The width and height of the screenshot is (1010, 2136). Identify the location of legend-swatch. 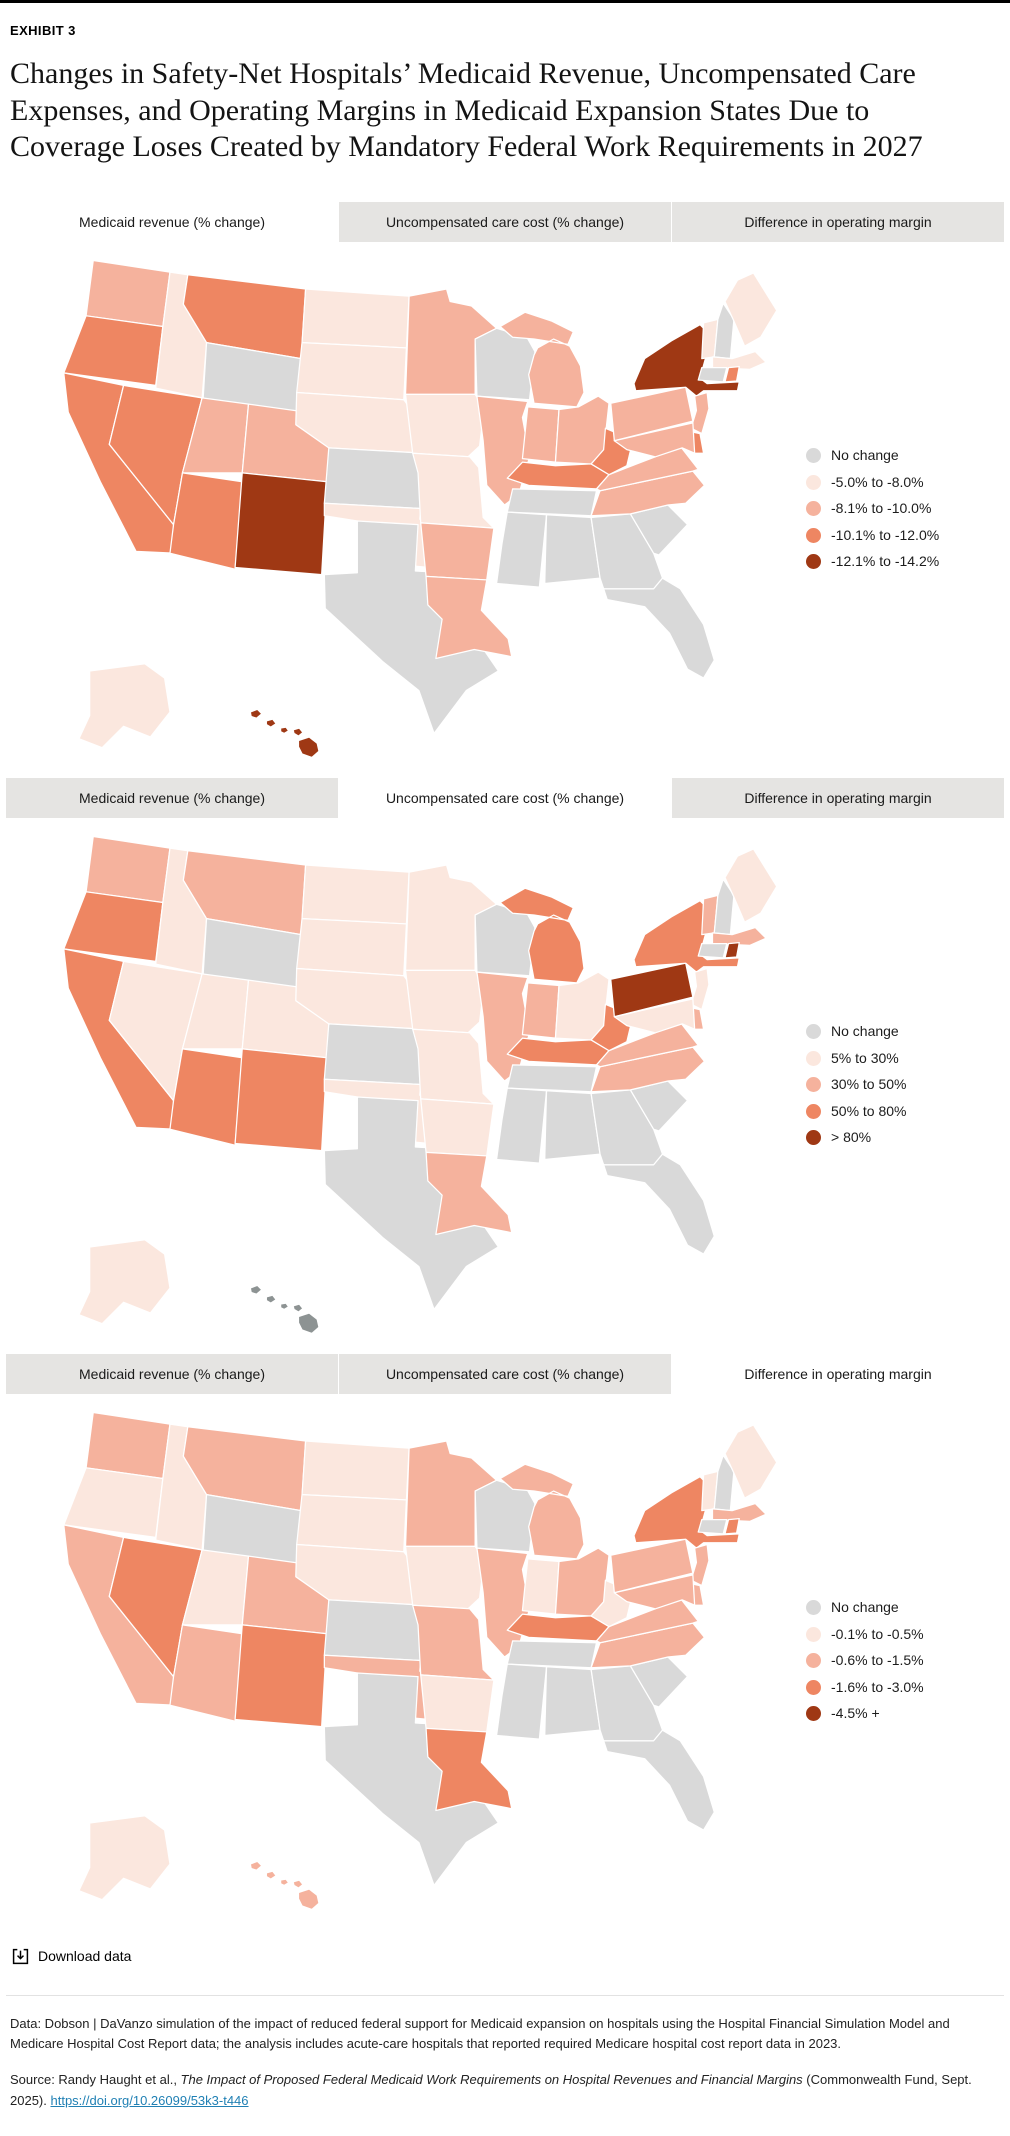
(813, 535).